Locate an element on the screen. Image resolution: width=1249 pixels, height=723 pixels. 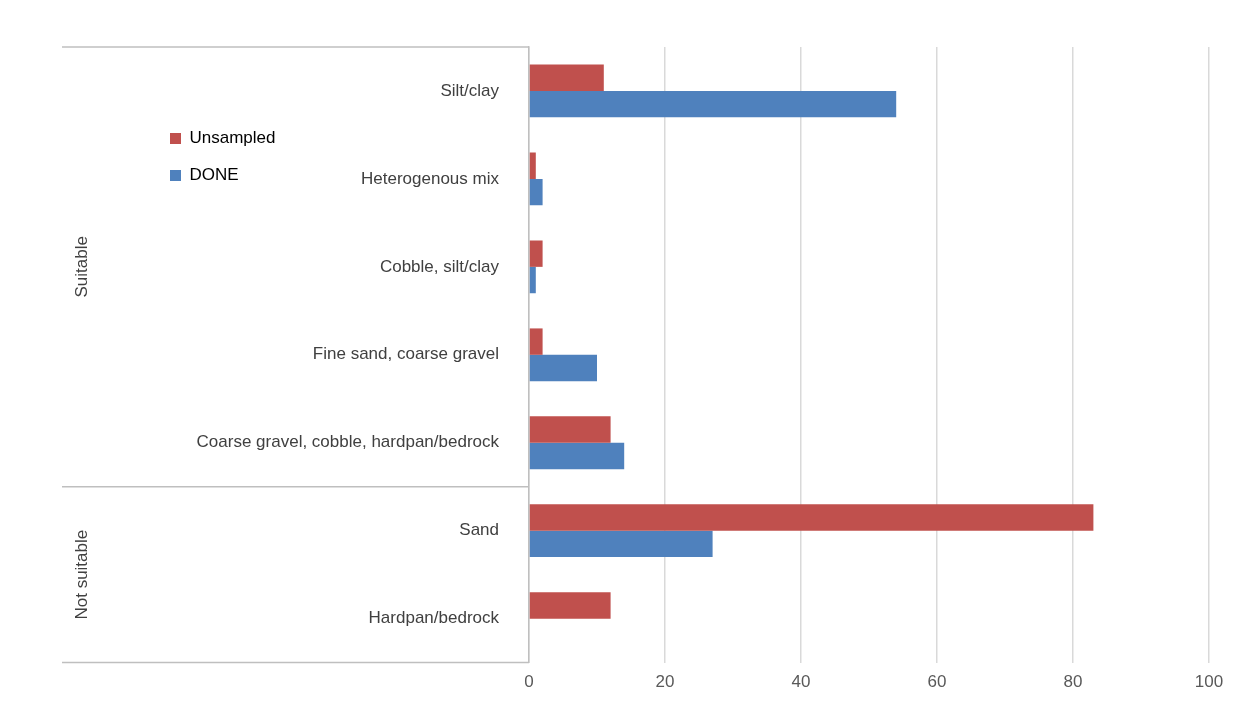
x-tick-label: 40 is located at coordinates (801, 682).